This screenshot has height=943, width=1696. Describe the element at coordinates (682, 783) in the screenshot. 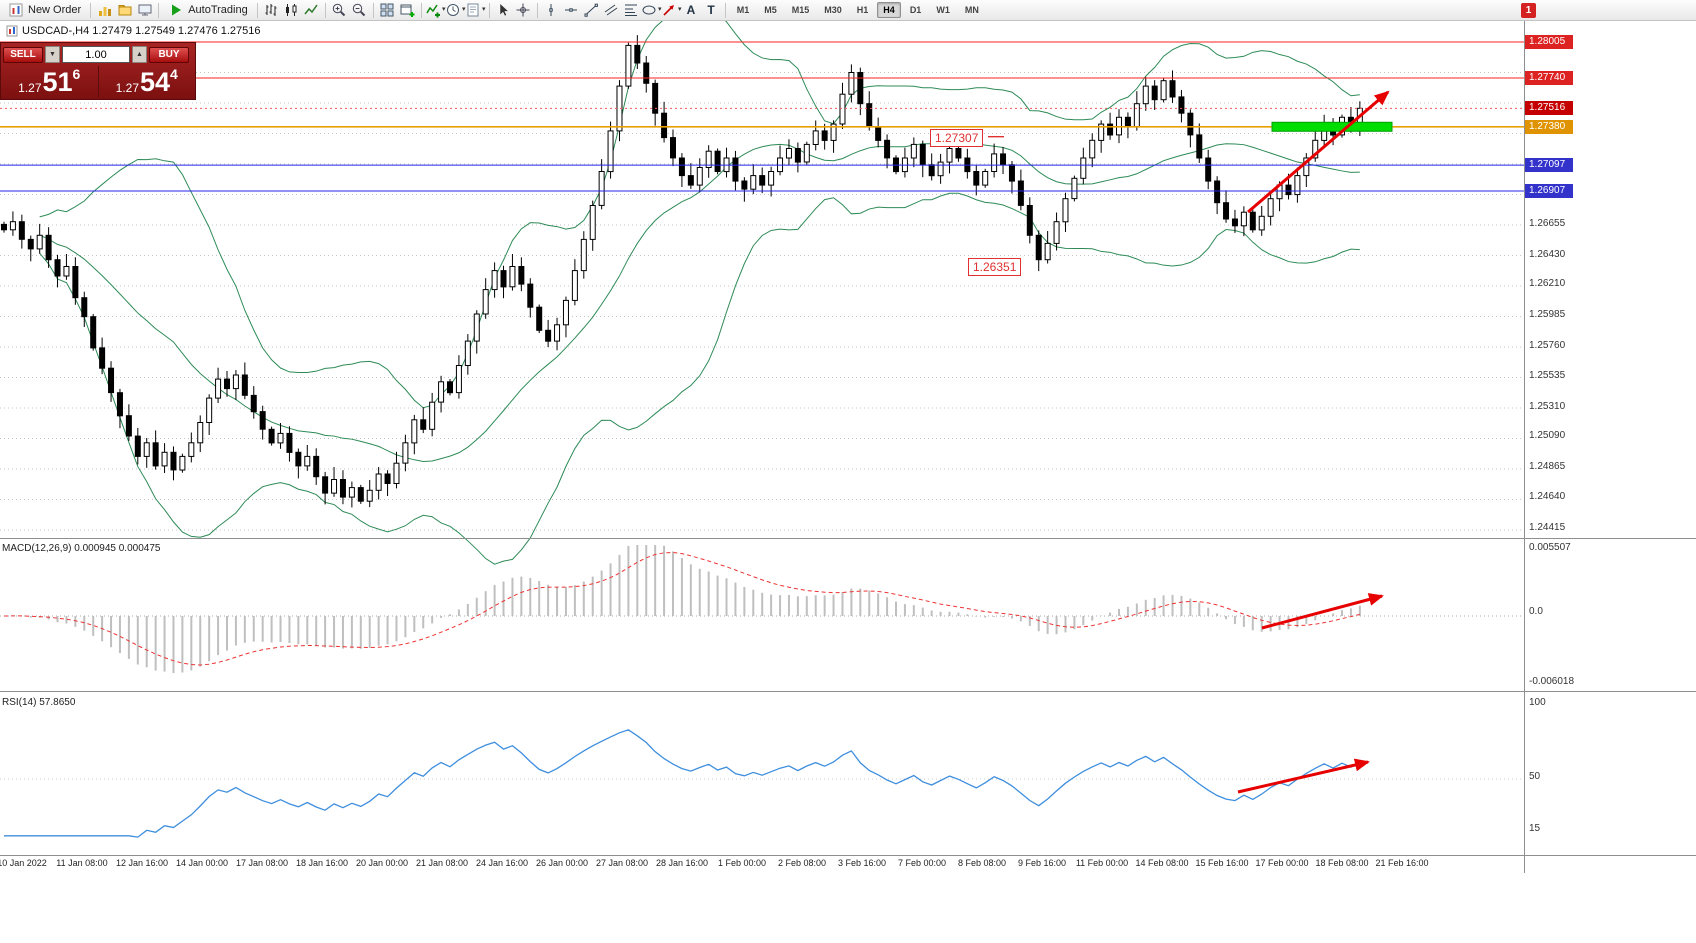

I see `rsi-line` at that location.